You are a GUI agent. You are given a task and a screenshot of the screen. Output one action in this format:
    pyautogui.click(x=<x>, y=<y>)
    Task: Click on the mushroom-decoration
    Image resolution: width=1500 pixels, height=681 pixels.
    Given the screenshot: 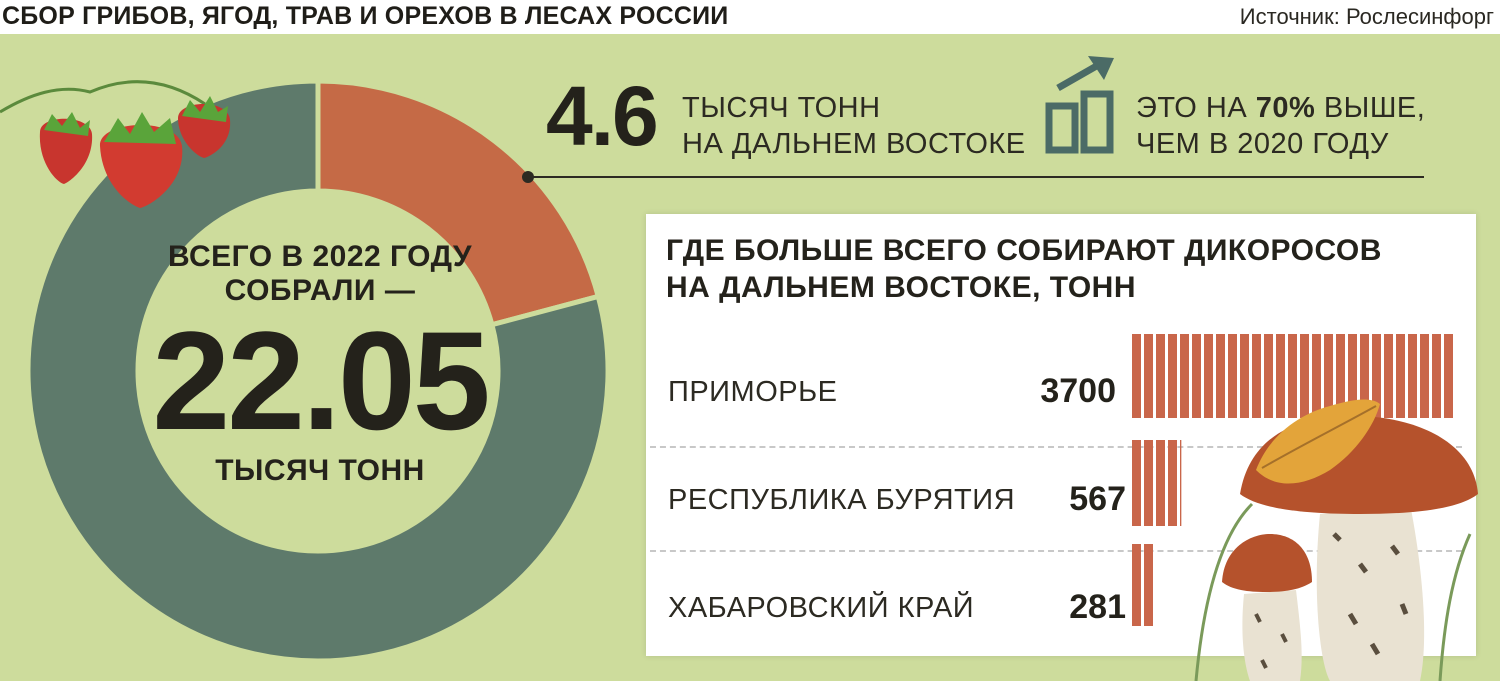 What is the action you would take?
    pyautogui.click(x=1336, y=540)
    